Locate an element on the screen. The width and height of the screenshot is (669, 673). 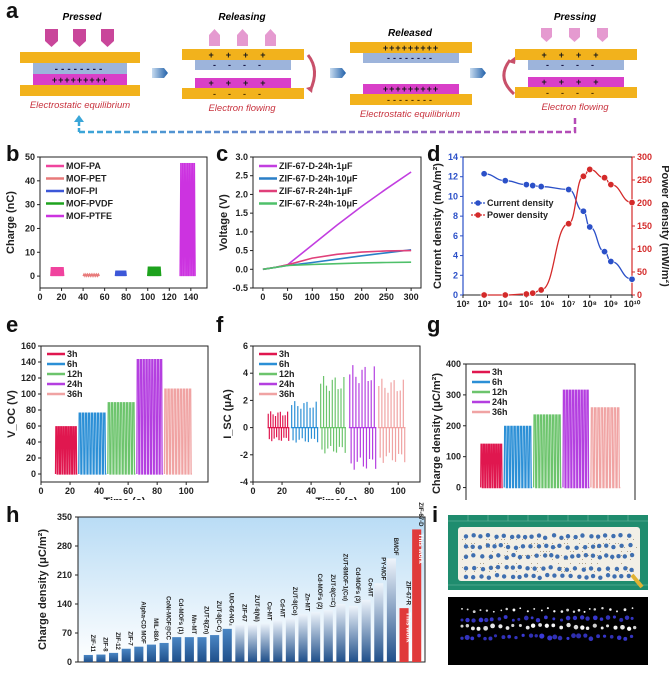
y-tick-label: -0.5 is located at coordinates (240, 288).